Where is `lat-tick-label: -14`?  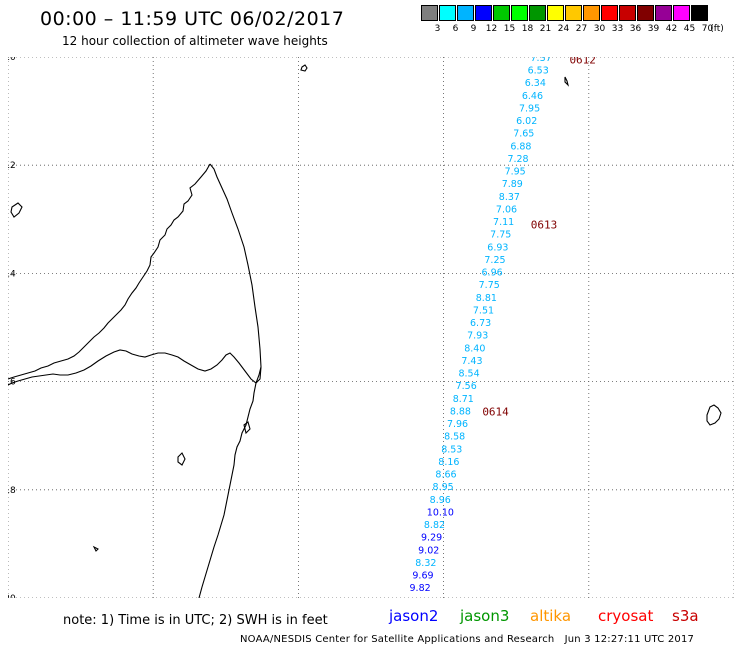
lat-tick-label: -14 is located at coordinates (12, 274).